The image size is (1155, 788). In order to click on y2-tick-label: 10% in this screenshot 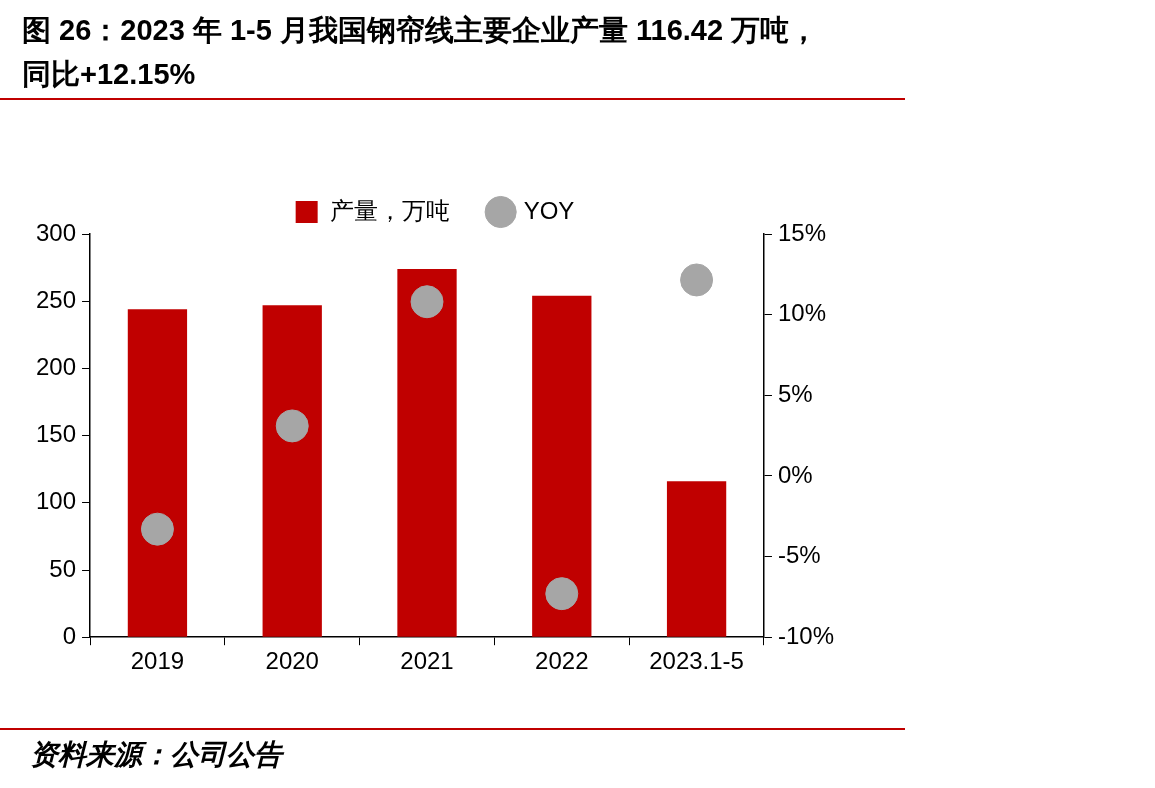, I will do `click(802, 313)`.